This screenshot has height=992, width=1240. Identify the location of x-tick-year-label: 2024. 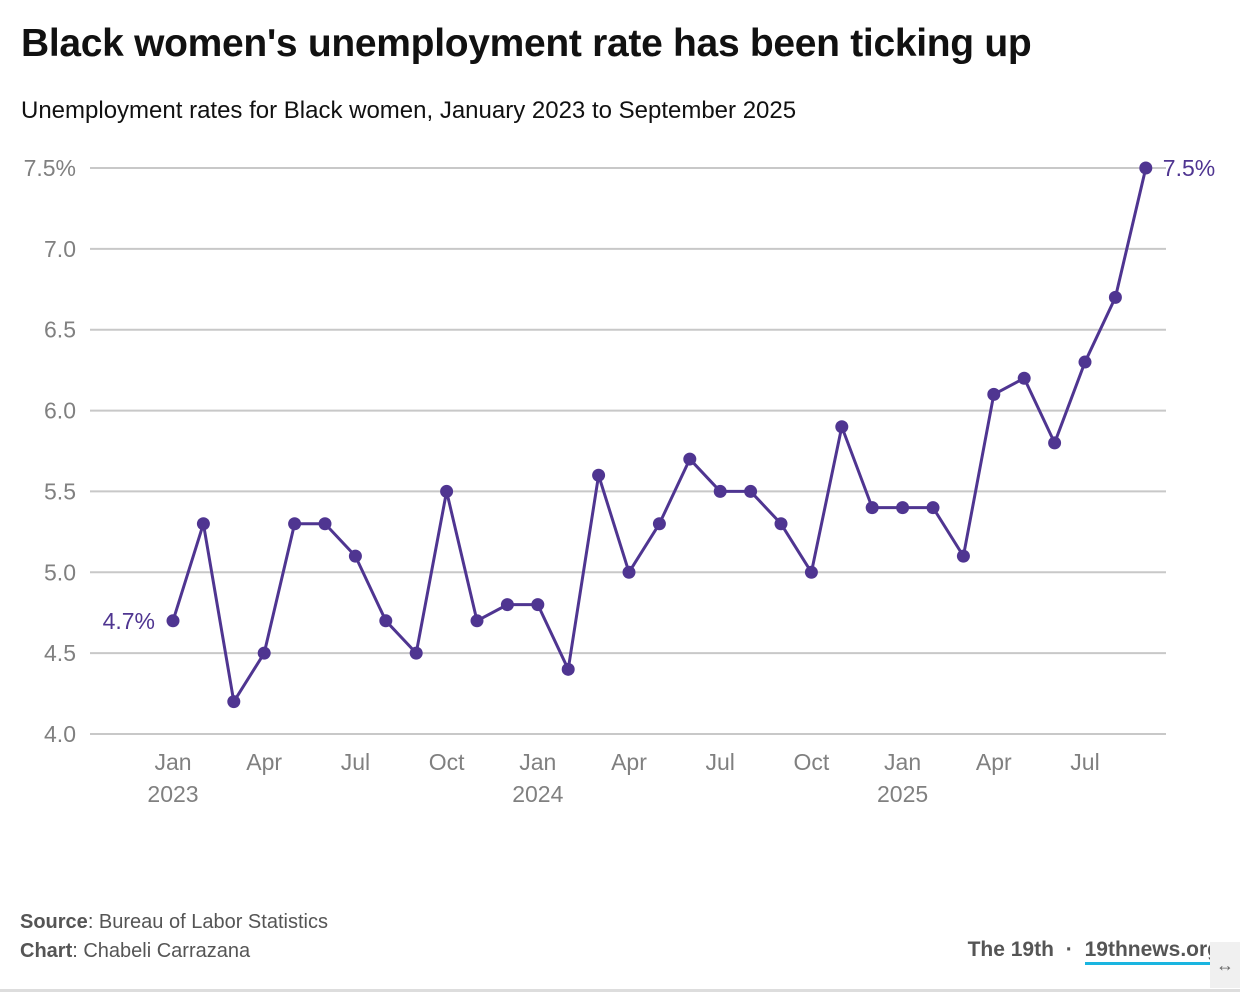
(537, 794).